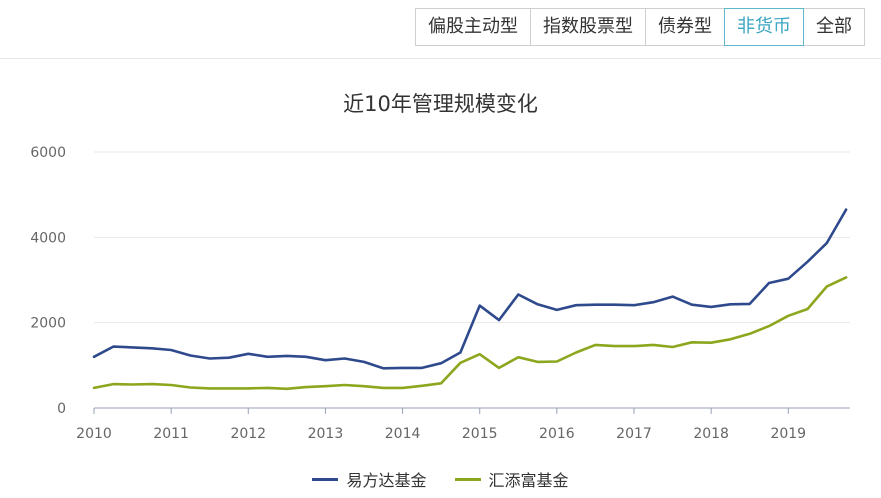 This screenshot has width=881, height=498. I want to click on legend-item-huitianfu: 汇添富基金, so click(511, 479).